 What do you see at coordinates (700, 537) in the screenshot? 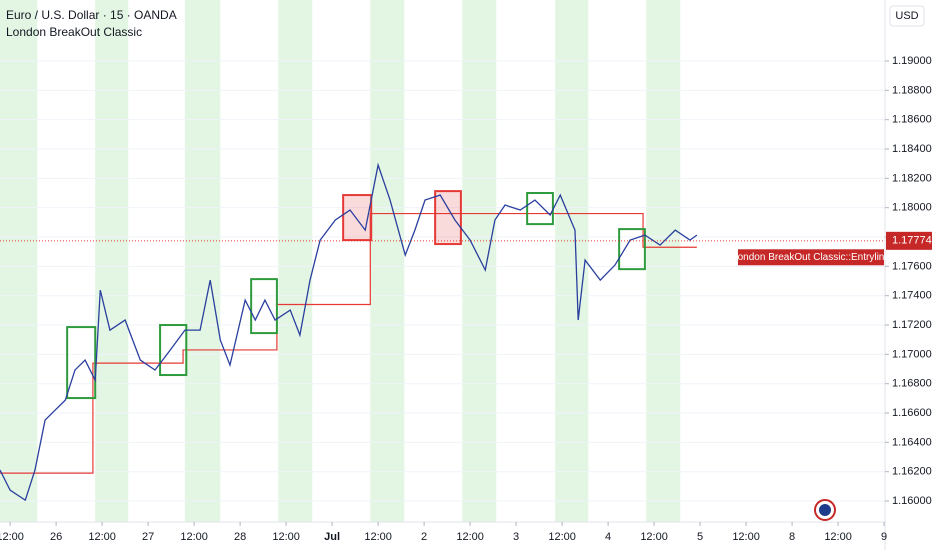
I see `x-tick-label: 5` at bounding box center [700, 537].